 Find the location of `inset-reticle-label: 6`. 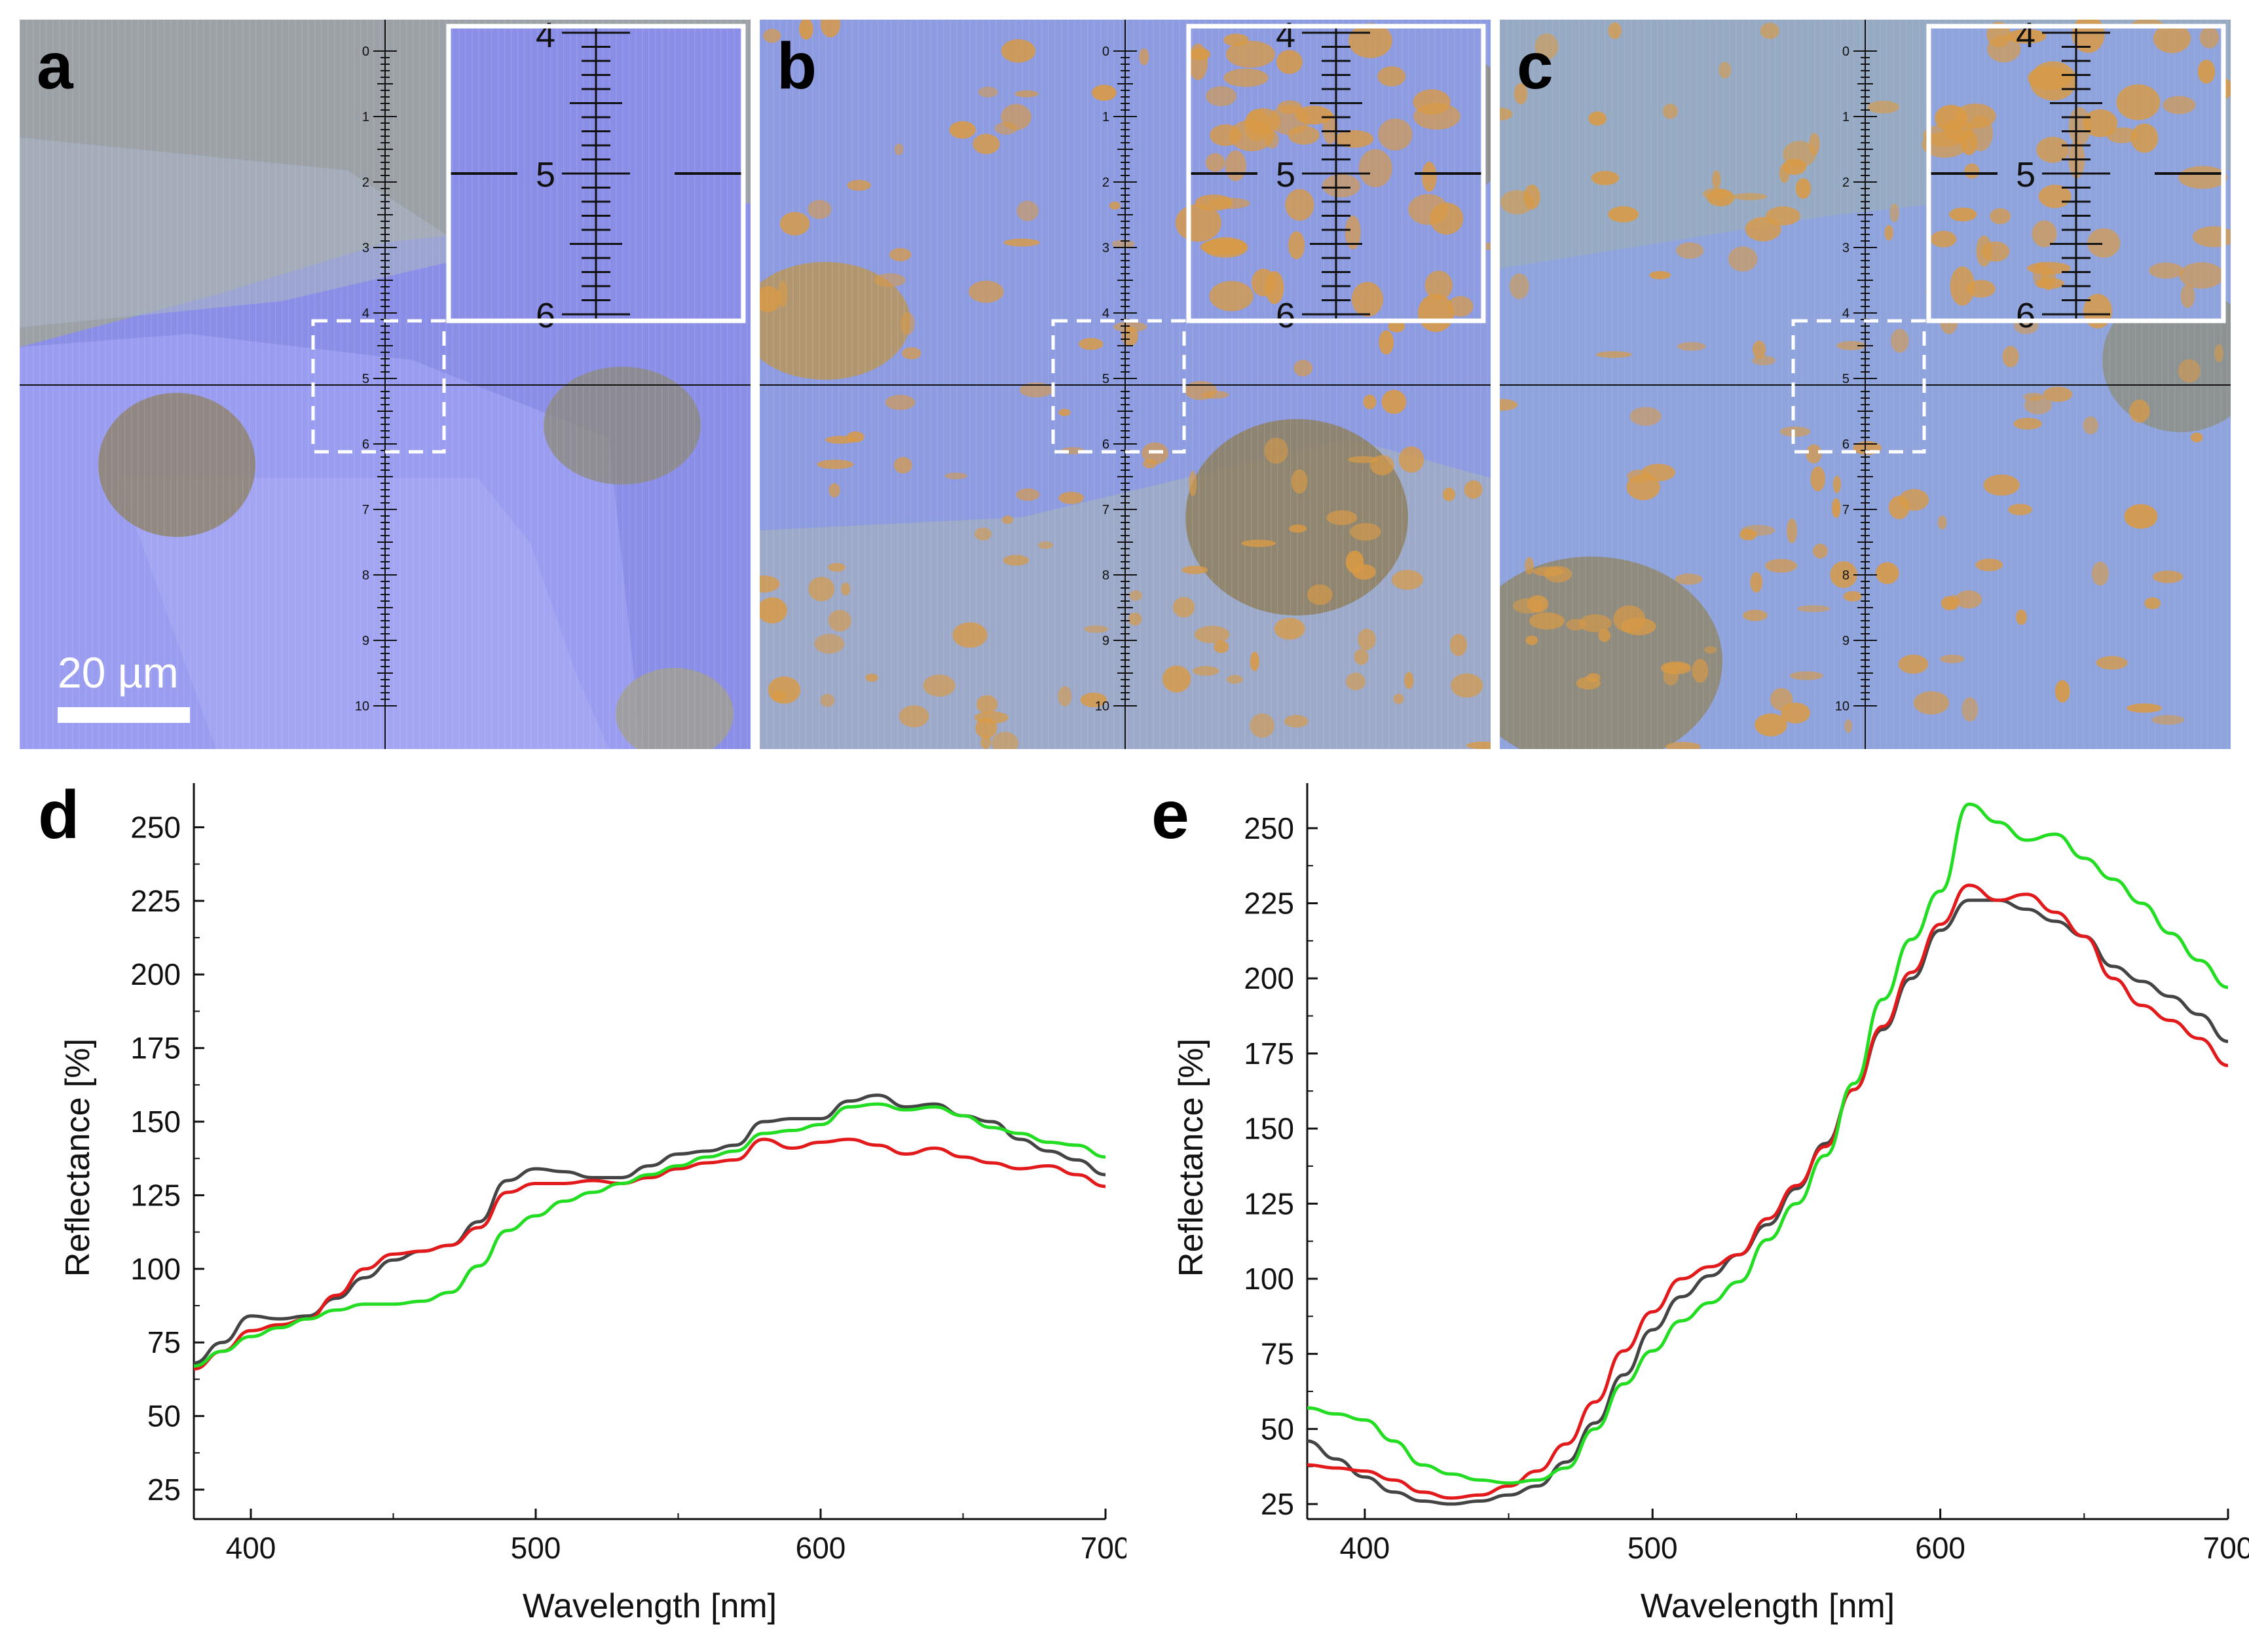

inset-reticle-label: 6 is located at coordinates (545, 315).